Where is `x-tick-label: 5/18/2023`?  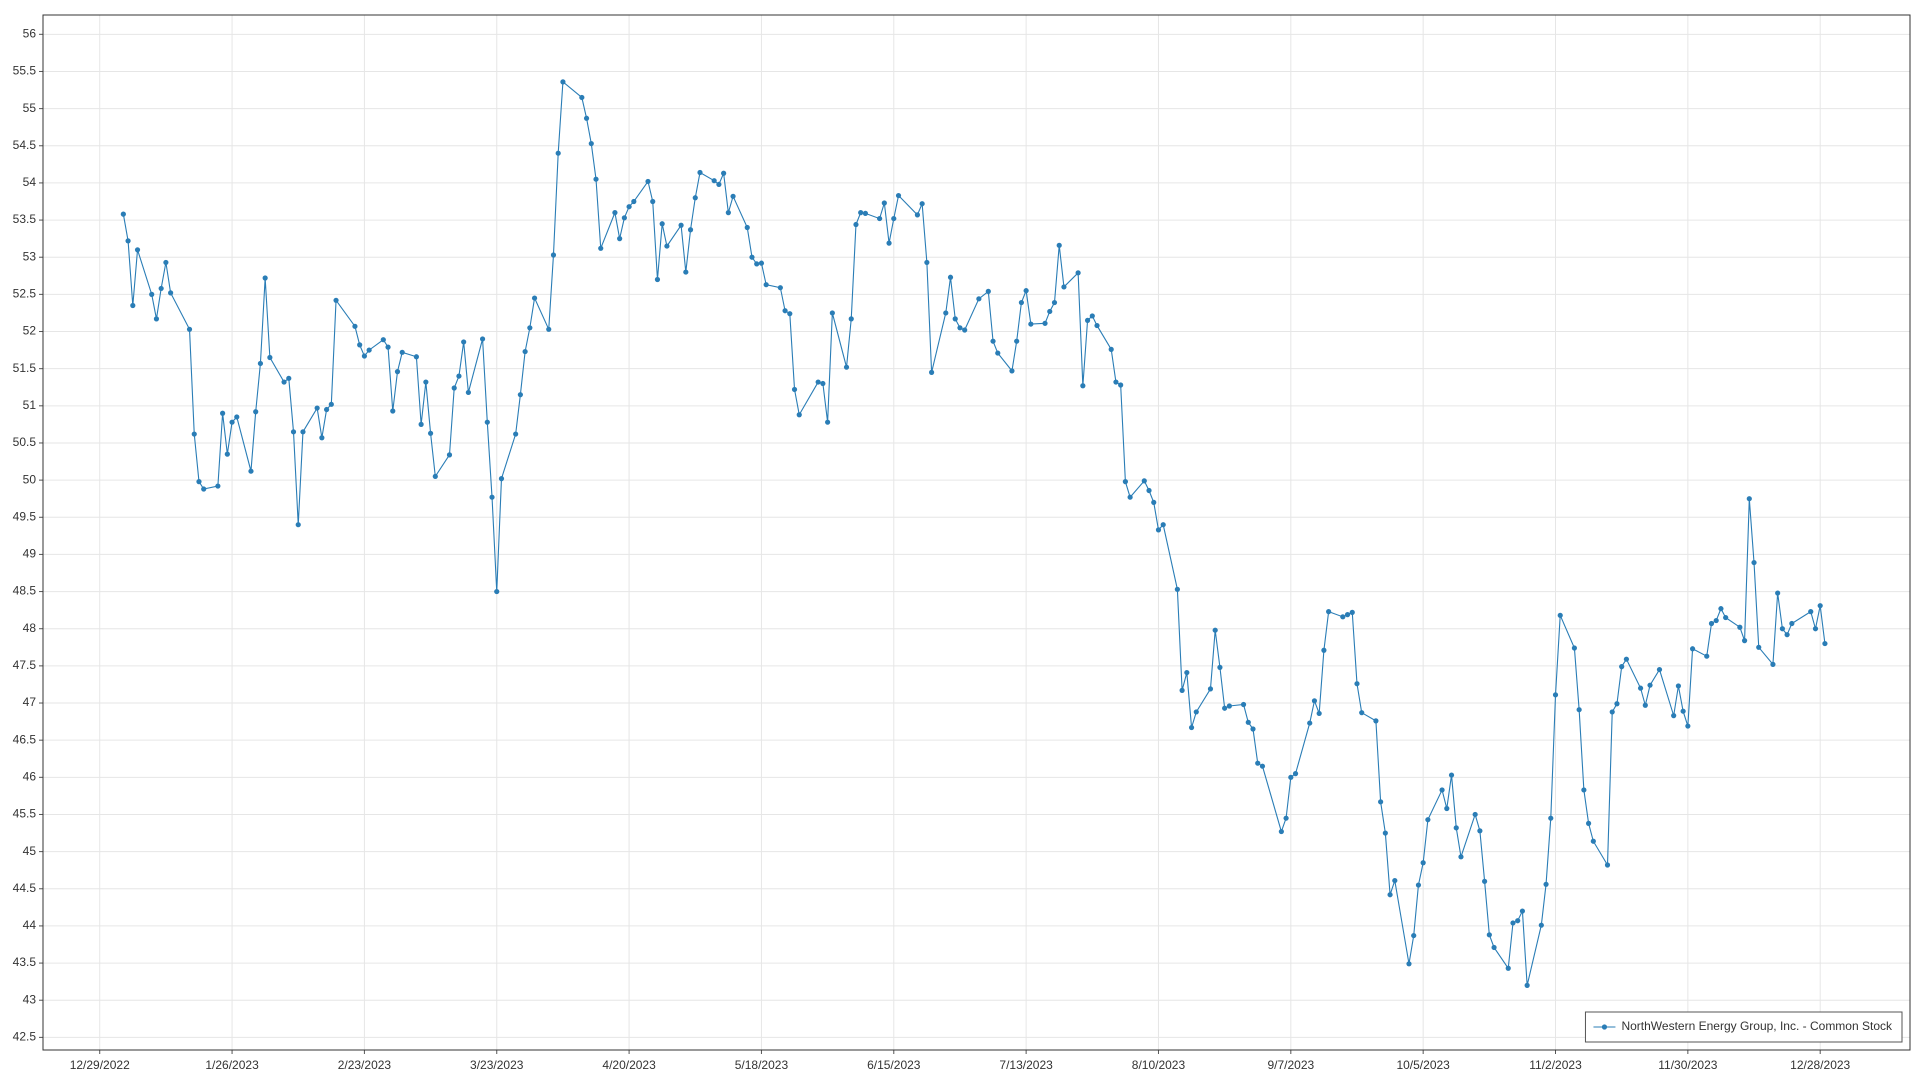
x-tick-label: 5/18/2023 is located at coordinates (762, 1065).